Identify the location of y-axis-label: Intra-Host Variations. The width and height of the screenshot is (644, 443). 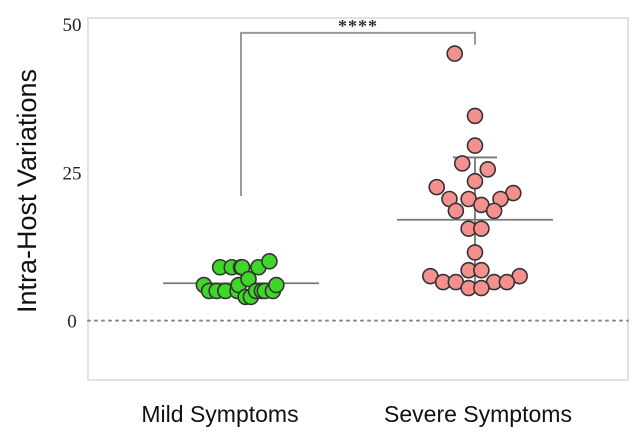
(27, 191).